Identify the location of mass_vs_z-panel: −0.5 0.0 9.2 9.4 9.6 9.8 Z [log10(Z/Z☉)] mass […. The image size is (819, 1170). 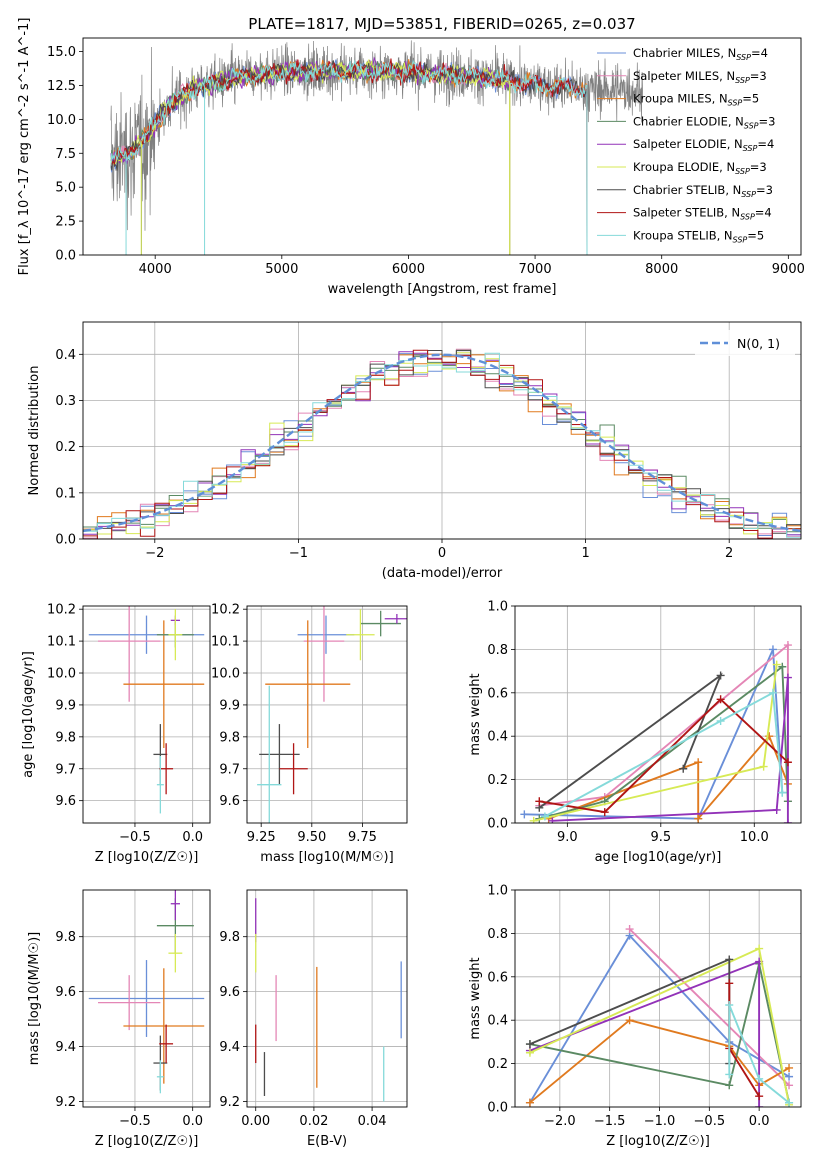
(119, 1019).